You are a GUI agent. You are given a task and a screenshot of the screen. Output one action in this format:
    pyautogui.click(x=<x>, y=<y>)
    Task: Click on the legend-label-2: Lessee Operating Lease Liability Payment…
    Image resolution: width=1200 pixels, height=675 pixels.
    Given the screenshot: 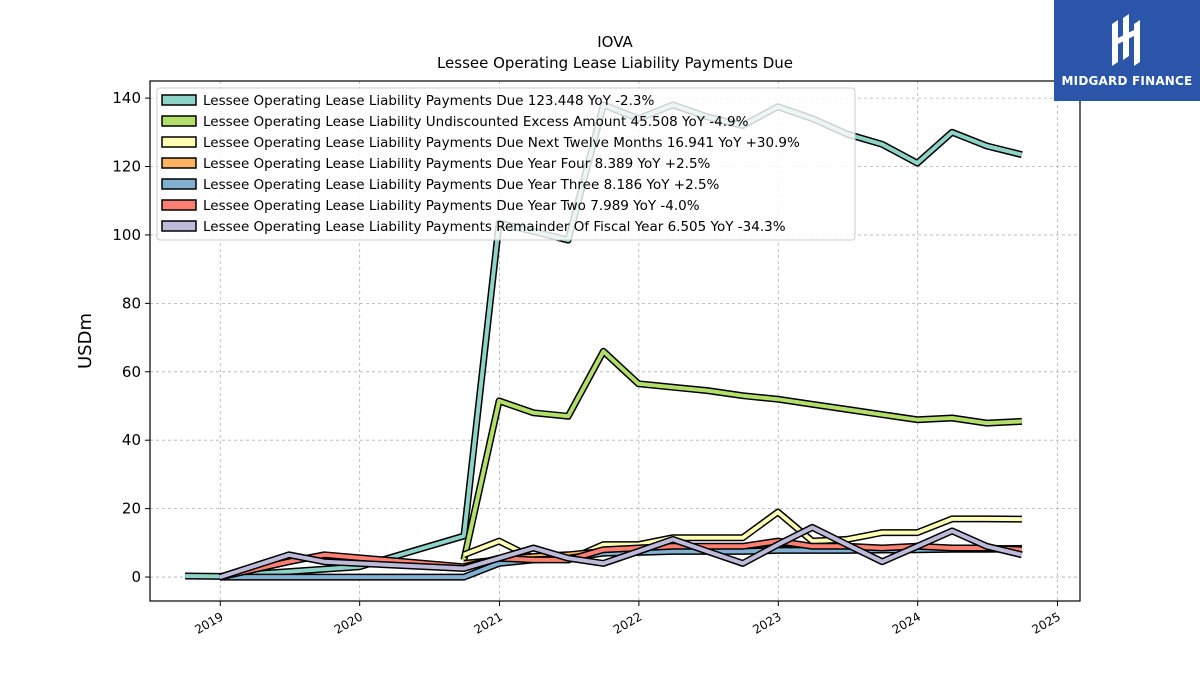 What is the action you would take?
    pyautogui.click(x=501, y=143)
    